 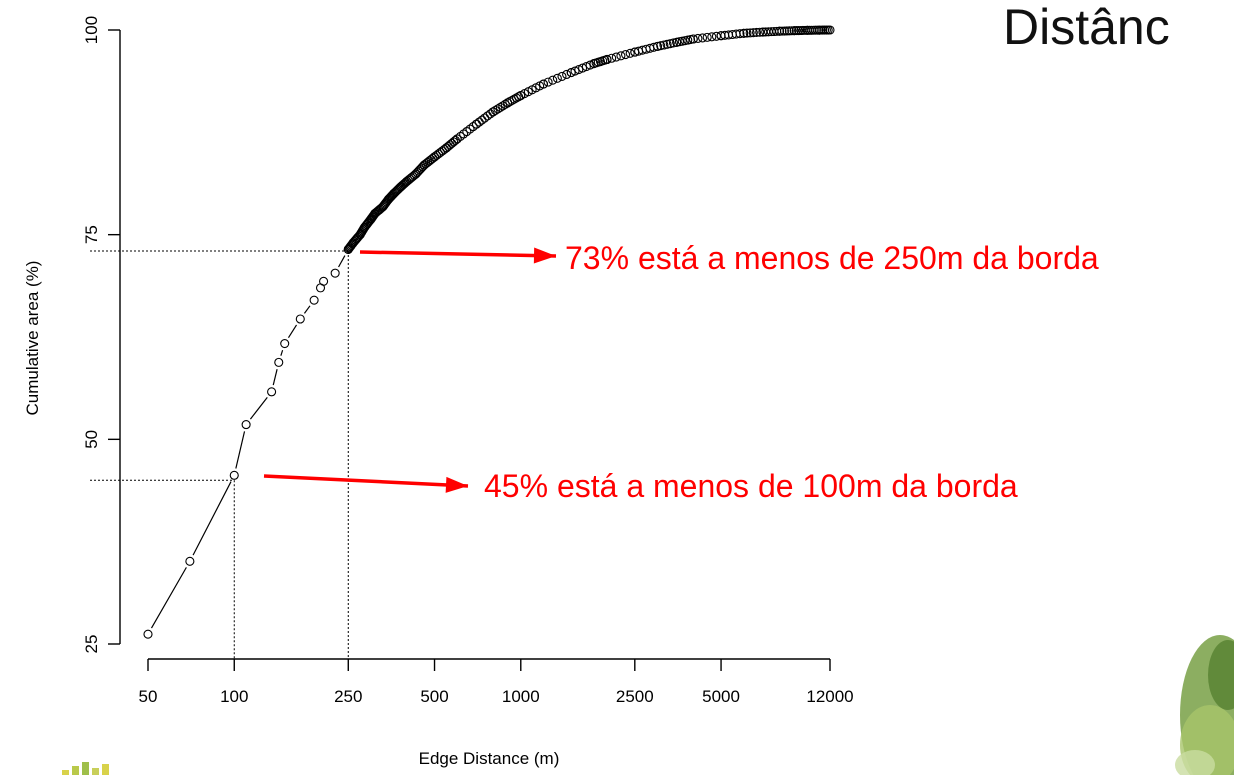 What do you see at coordinates (496, 682) in the screenshot?
I see `x-axis-ticks: 50 100 250 500 1000 2500 5000 12000` at bounding box center [496, 682].